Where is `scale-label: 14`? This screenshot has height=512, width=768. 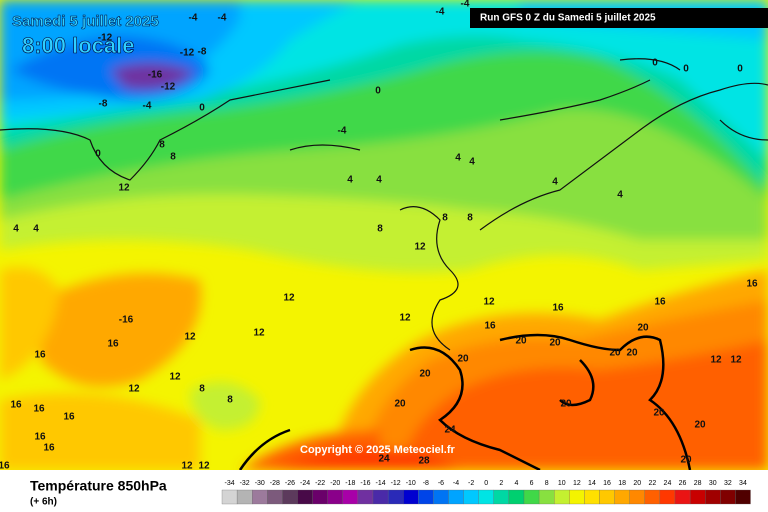
scale-label: 14 is located at coordinates (592, 483).